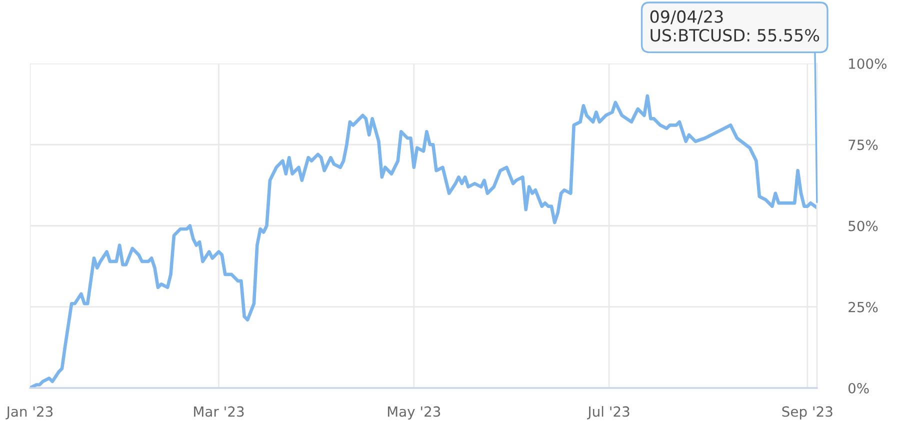 The image size is (900, 438). I want to click on x-tick-label: Jan '23, so click(29, 413).